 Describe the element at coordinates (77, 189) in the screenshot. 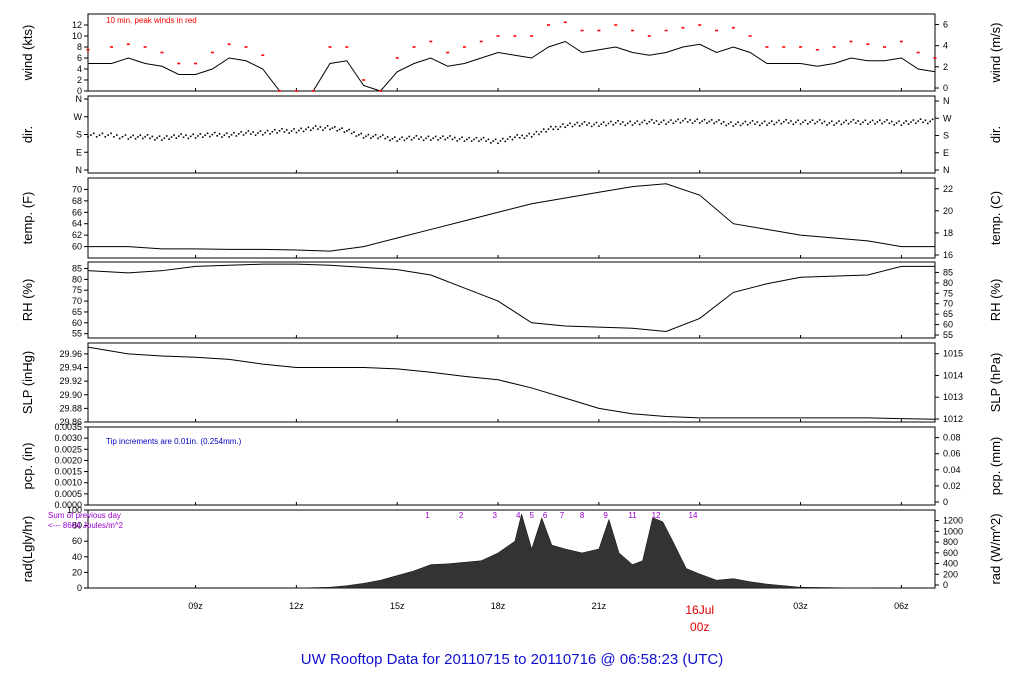

I see `left-tick-label: 70` at that location.